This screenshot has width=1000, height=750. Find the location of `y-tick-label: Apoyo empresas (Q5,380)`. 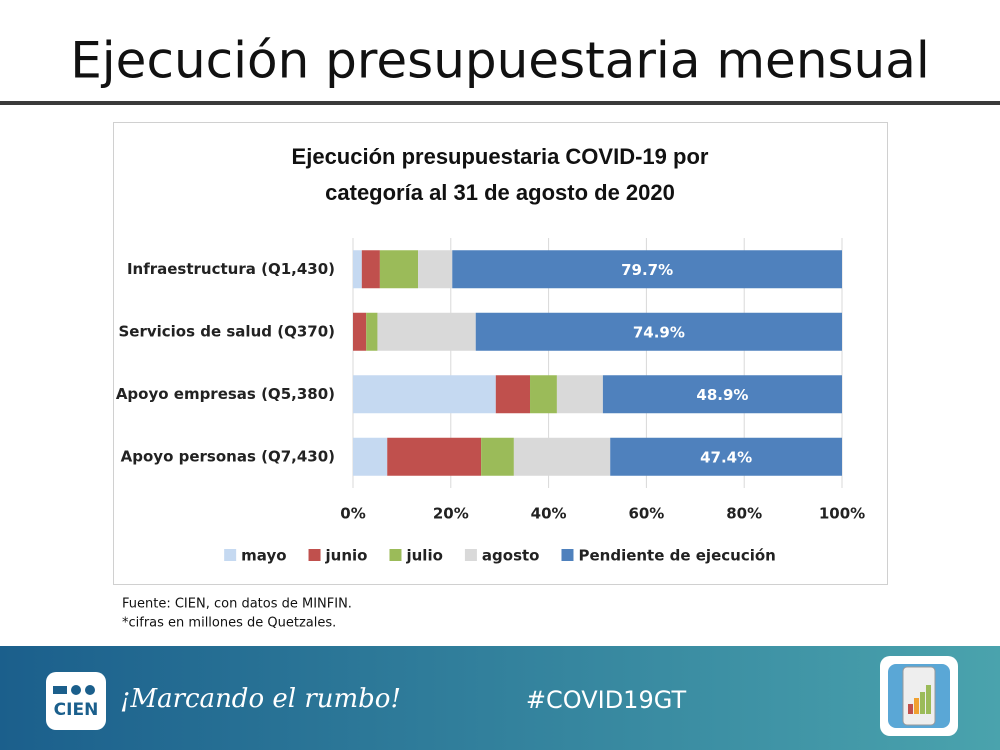

y-tick-label: Apoyo empresas (Q5,380) is located at coordinates (225, 394).